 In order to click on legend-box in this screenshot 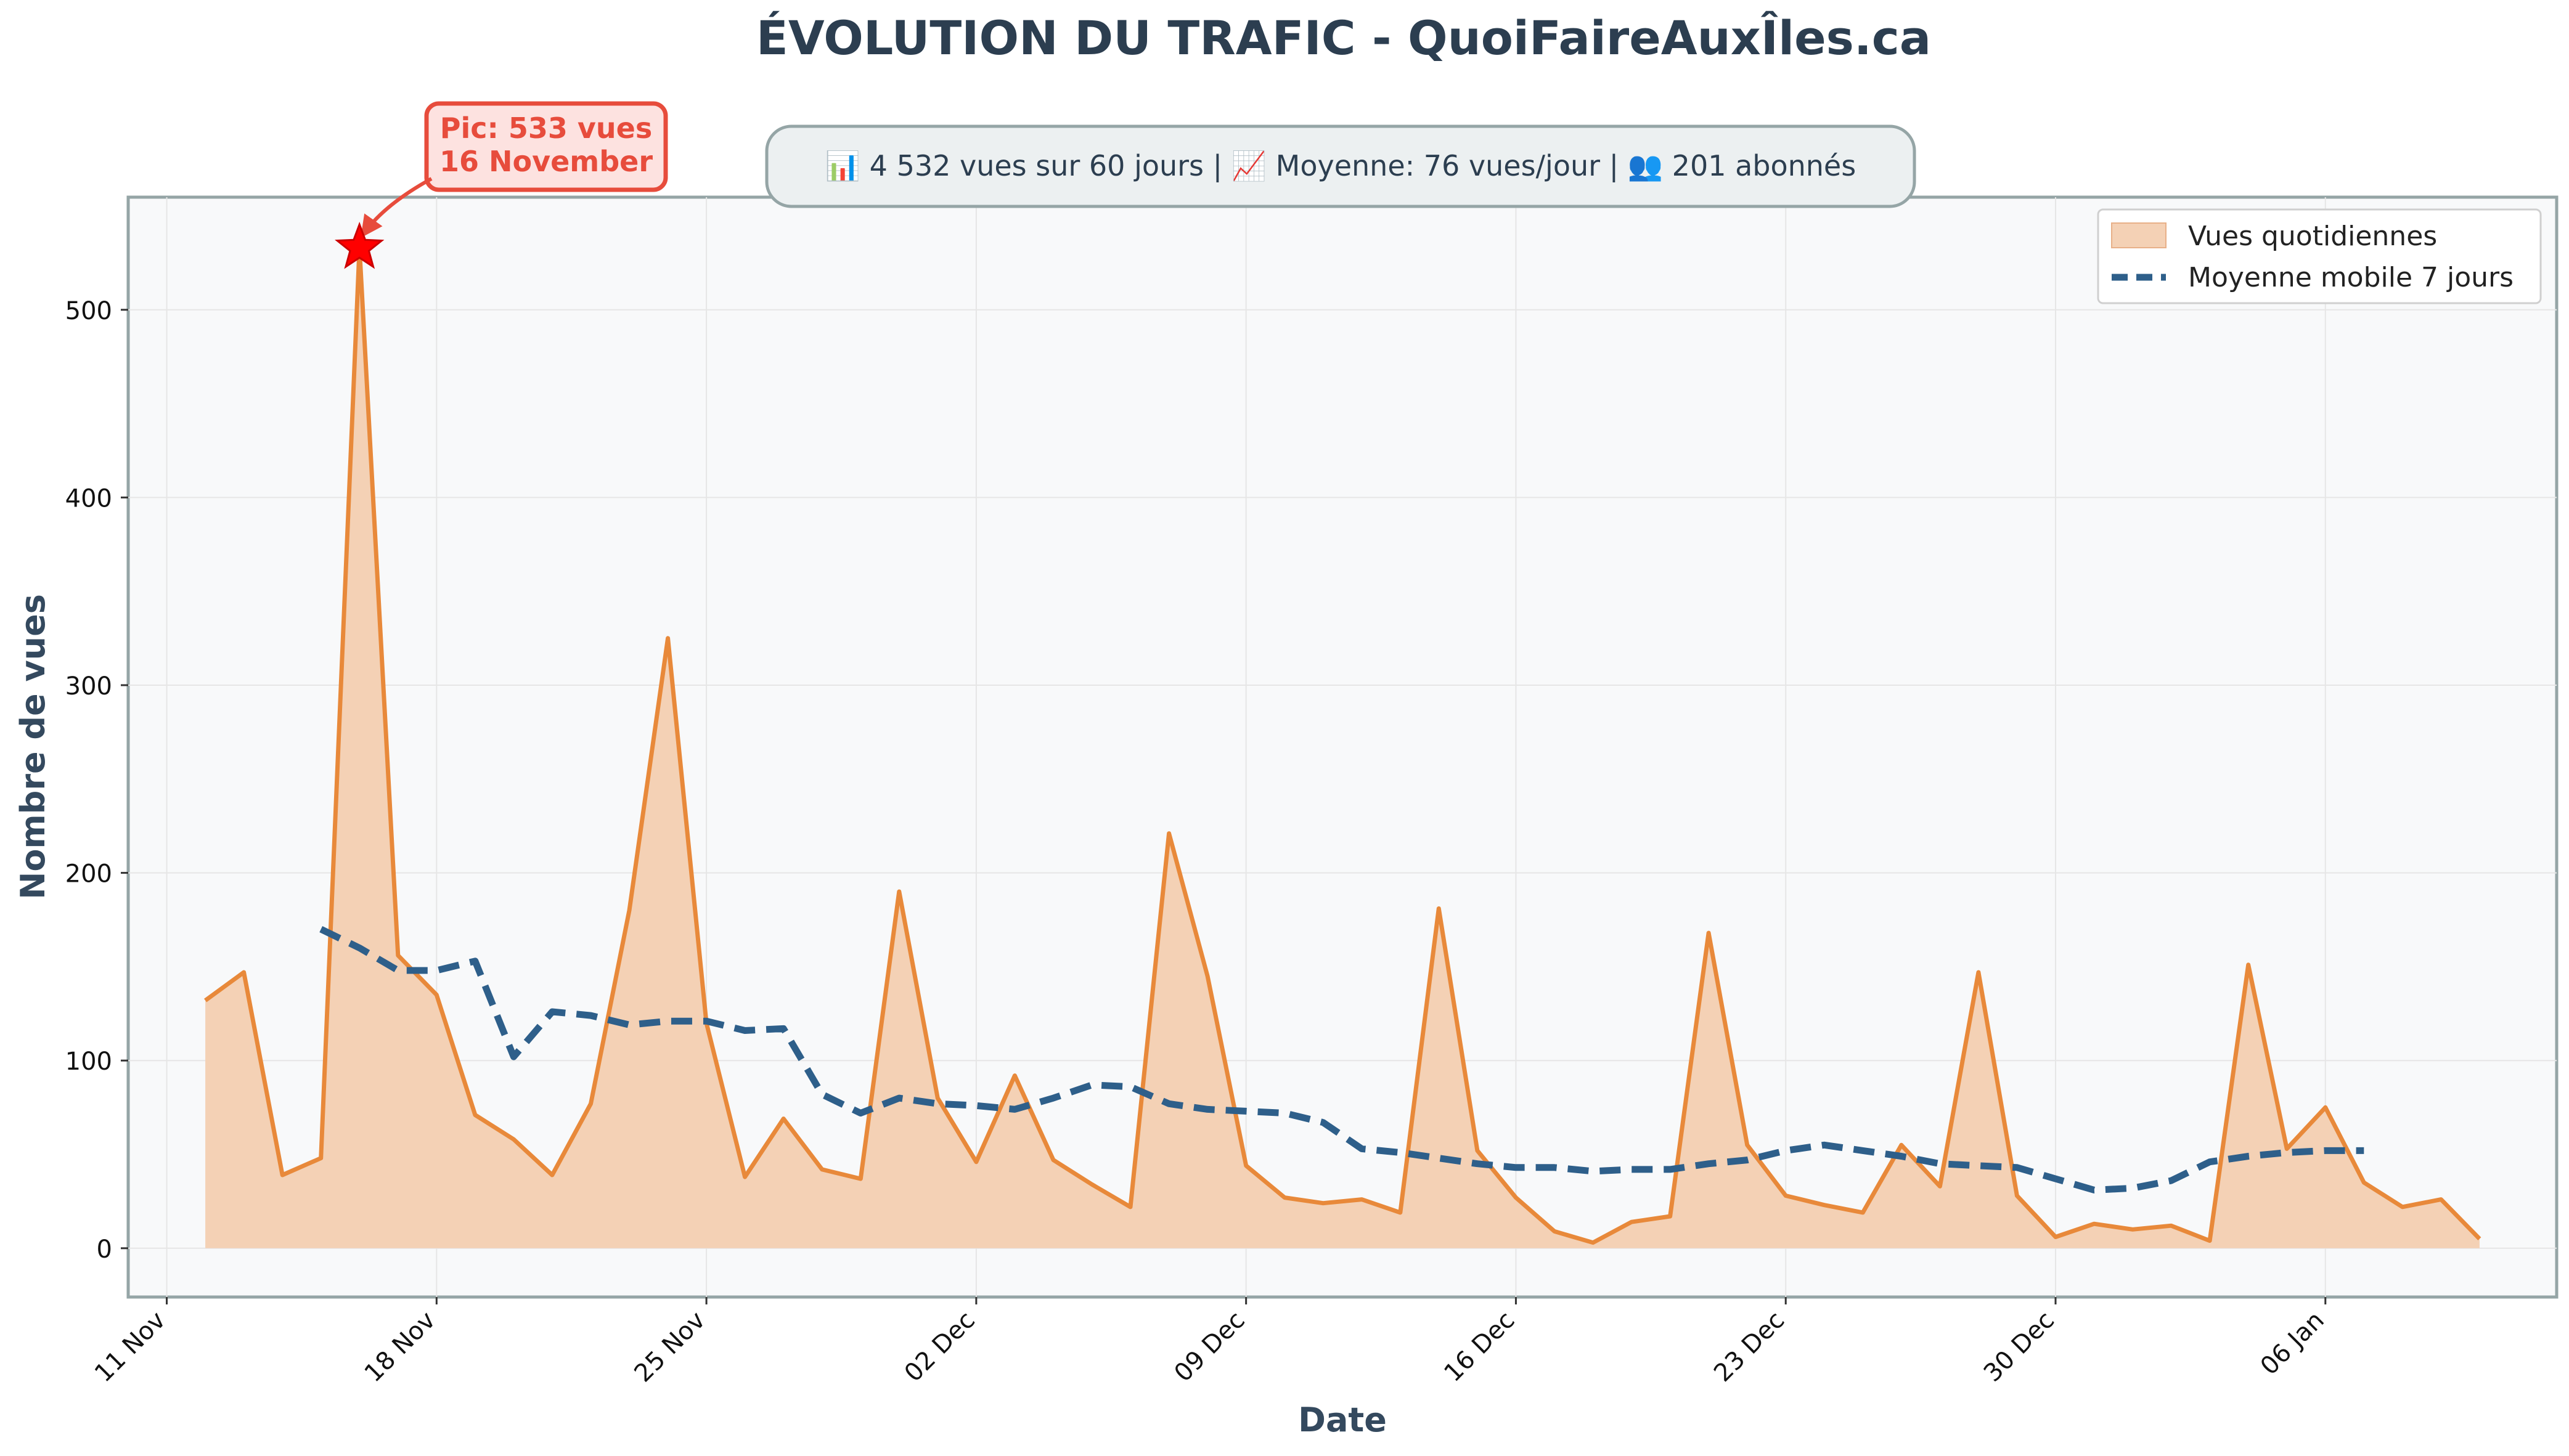, I will do `click(2319, 256)`.